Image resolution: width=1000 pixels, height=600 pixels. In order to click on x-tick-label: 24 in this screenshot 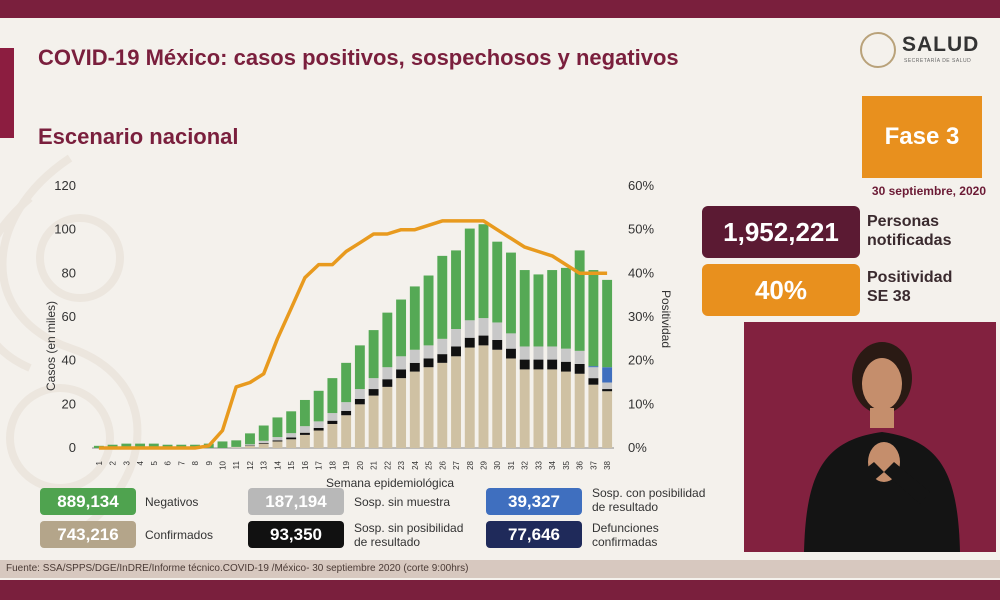, I will do `click(415, 464)`.